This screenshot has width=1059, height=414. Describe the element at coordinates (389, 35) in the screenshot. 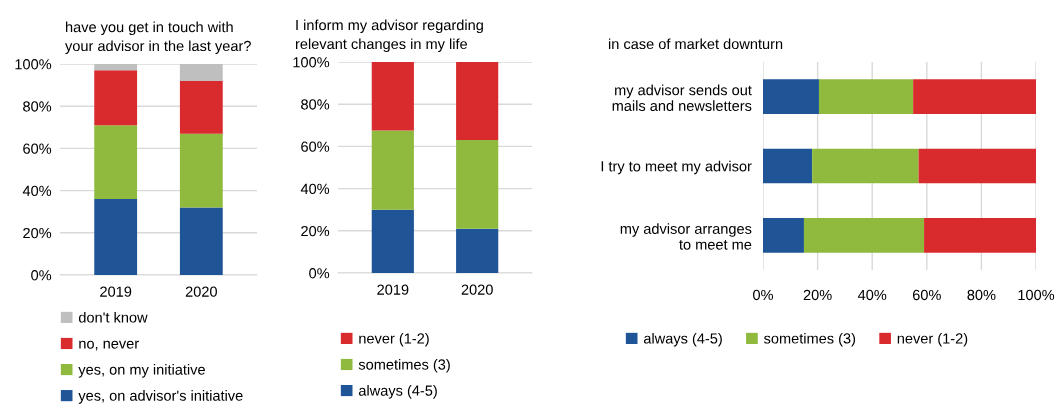

I see `chart-title: I inform my advisor regarding relevant changes in my life` at that location.